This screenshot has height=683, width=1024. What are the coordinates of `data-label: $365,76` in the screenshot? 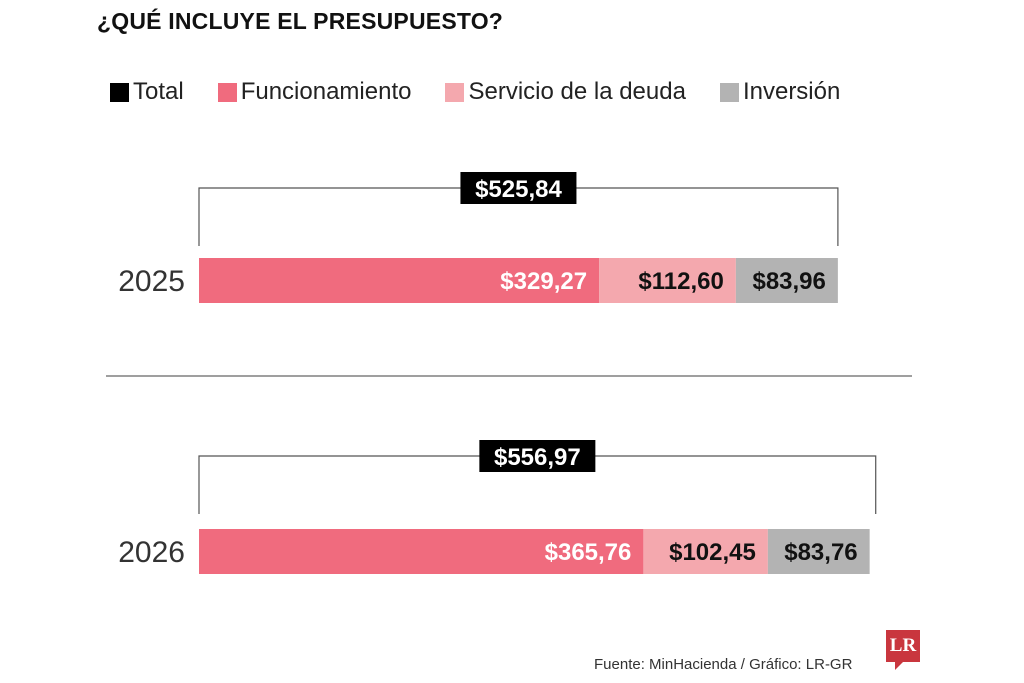 It's located at (588, 552).